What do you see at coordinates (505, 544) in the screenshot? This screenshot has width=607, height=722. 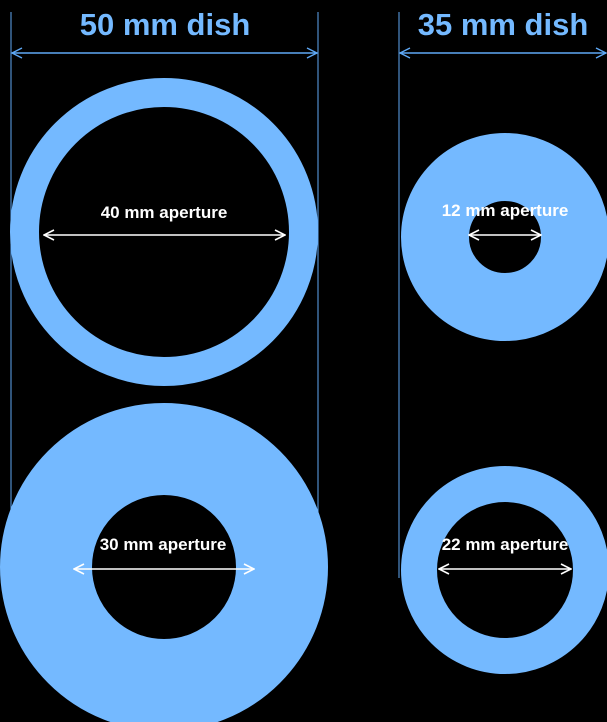 I see `aperture-22-label: 22 mm aperture` at bounding box center [505, 544].